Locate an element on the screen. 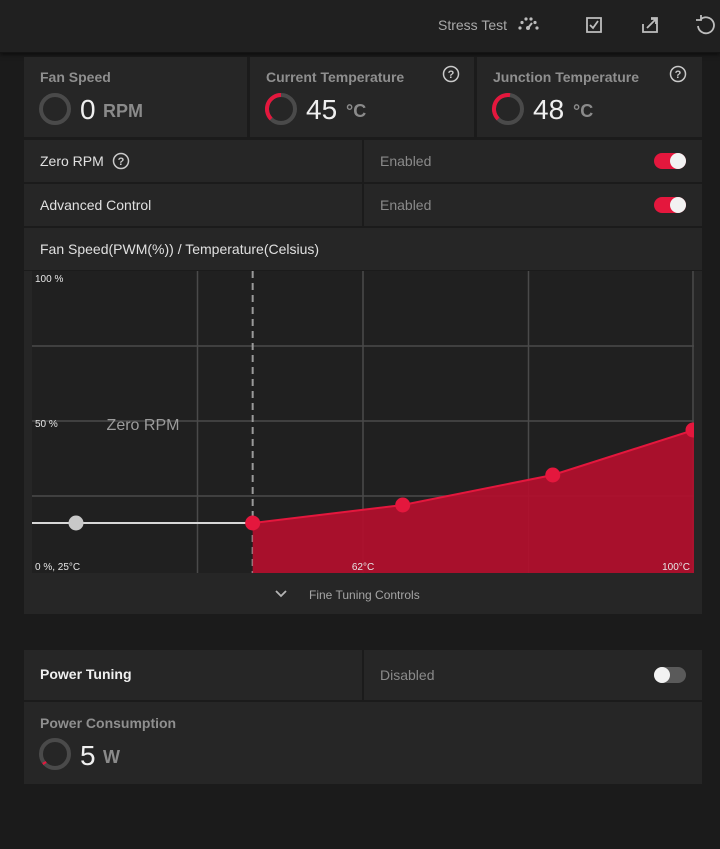 The image size is (720, 849). advanced-control-state: Enabled is located at coordinates (406, 205).